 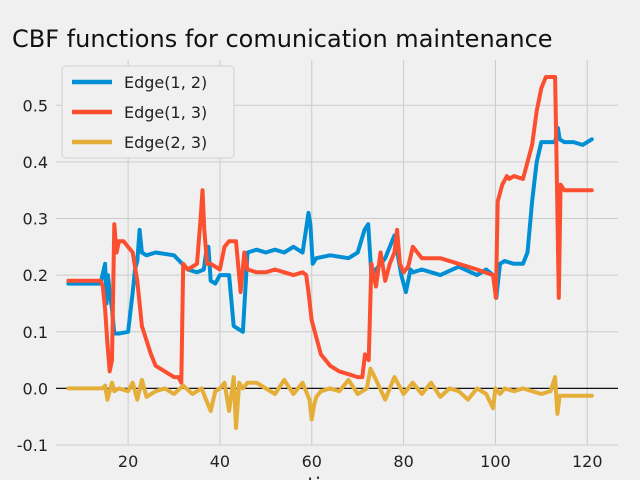 I want to click on x-tick-label: 80, so click(x=403, y=461).